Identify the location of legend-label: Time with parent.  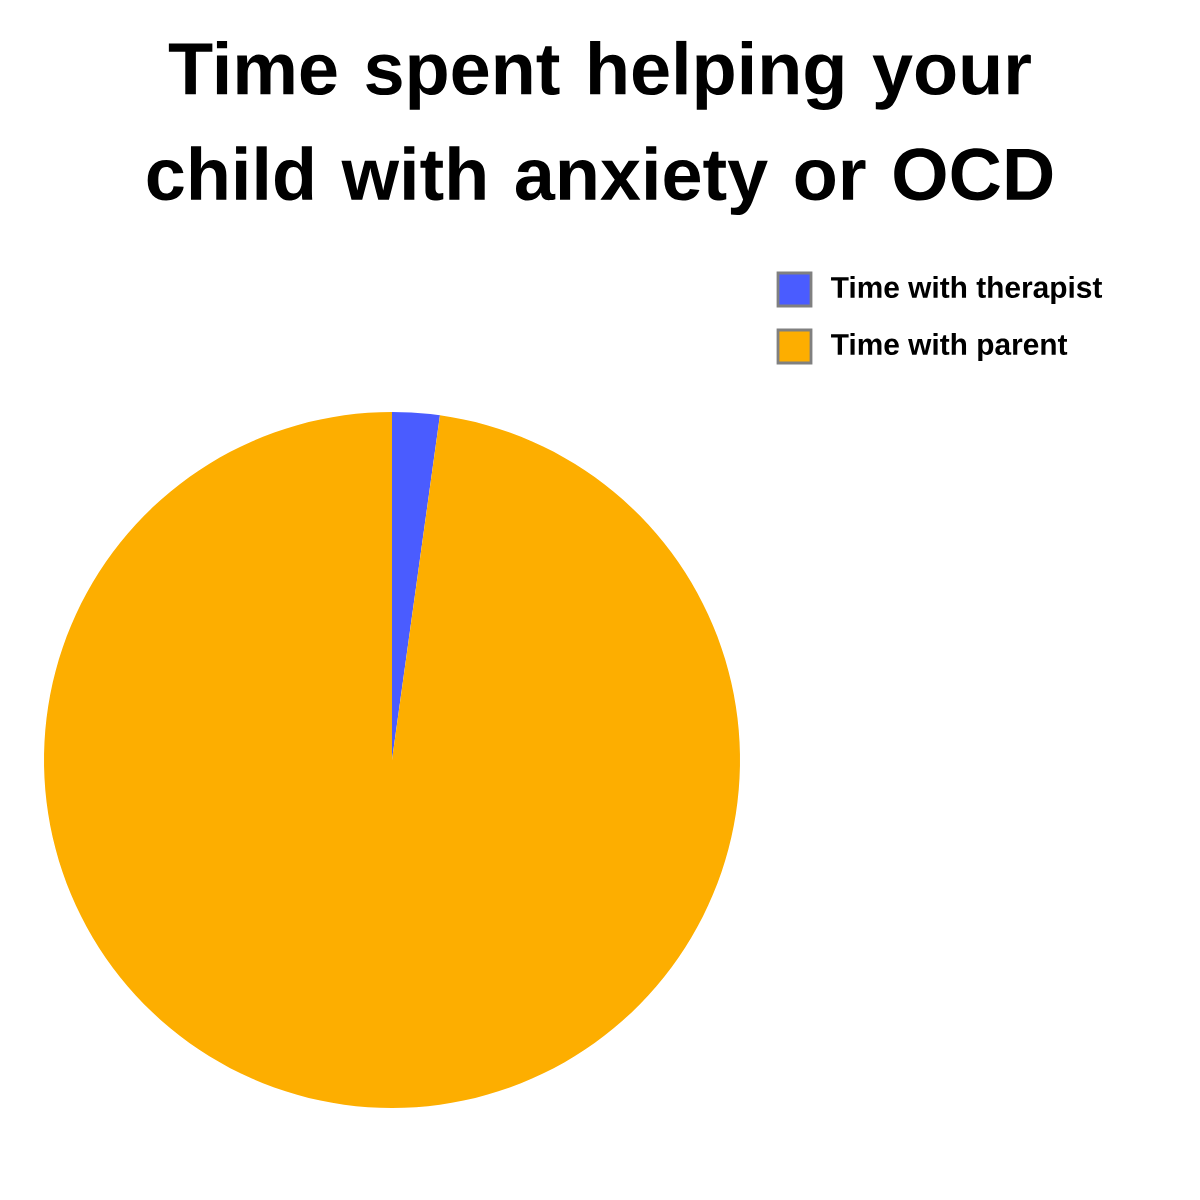
(949, 347).